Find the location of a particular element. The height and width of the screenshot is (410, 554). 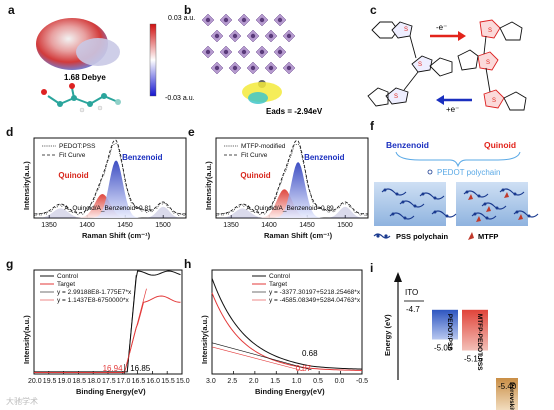

pedot-benzenoid-structure: S S S is located at coordinates (410, 64).